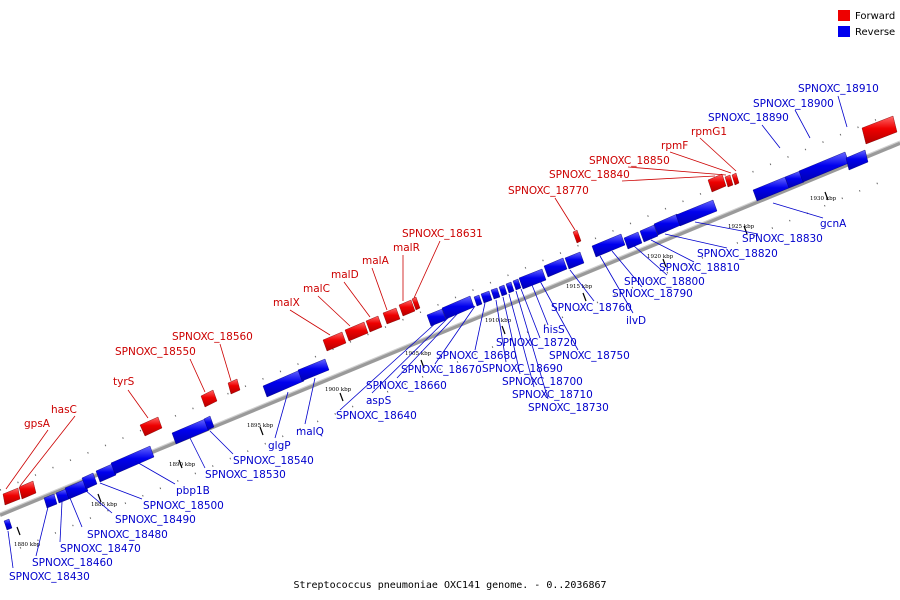  Describe the element at coordinates (838, 89) in the screenshot. I see `gene-label: SPNOXC_18910` at that location.